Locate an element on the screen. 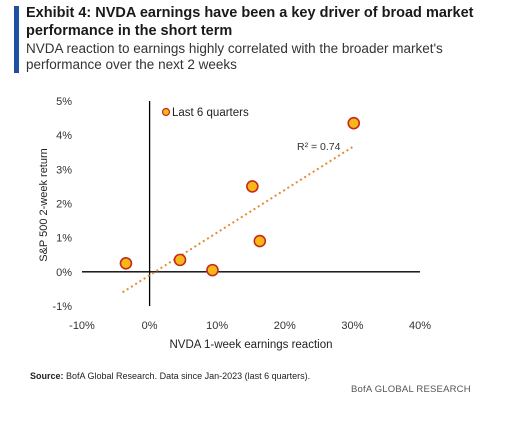 The height and width of the screenshot is (422, 516). brand-label: BofA GLOBAL RESEARCH is located at coordinates (411, 389).